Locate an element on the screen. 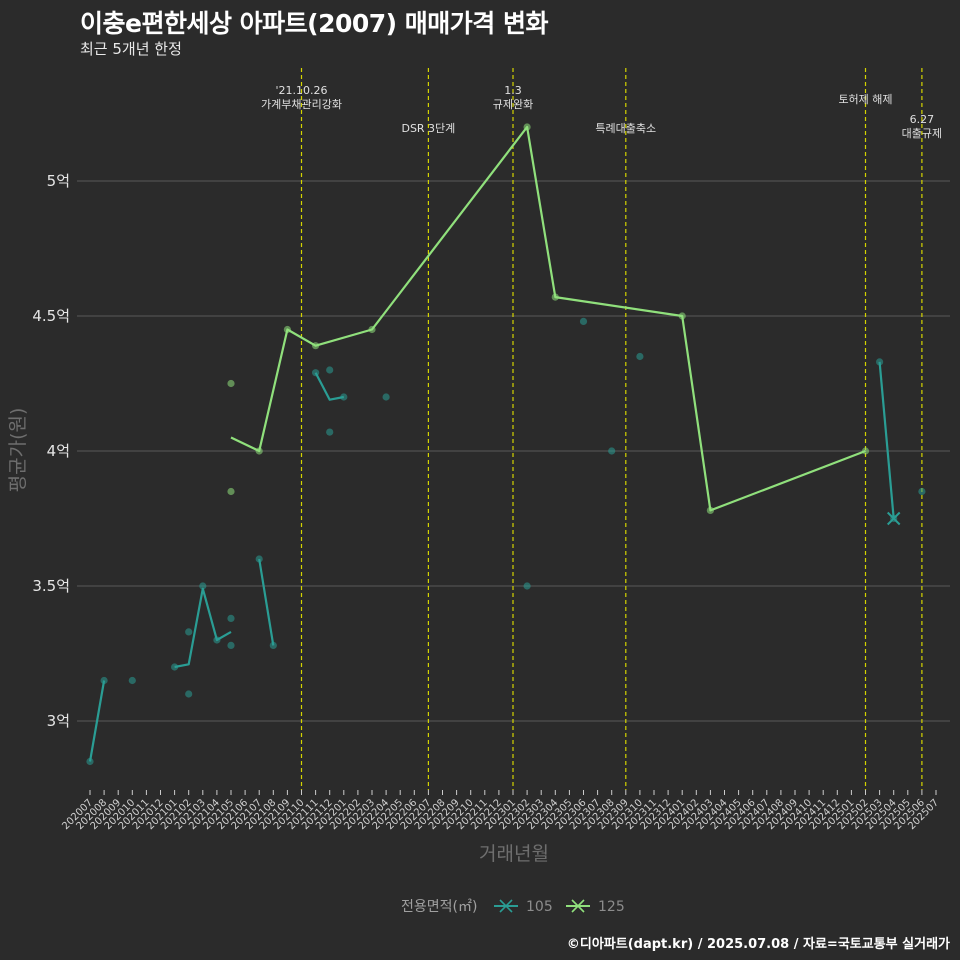 Image resolution: width=960 pixels, height=960 pixels. legend: 전용면적(㎡) 105 125 is located at coordinates (513, 907).